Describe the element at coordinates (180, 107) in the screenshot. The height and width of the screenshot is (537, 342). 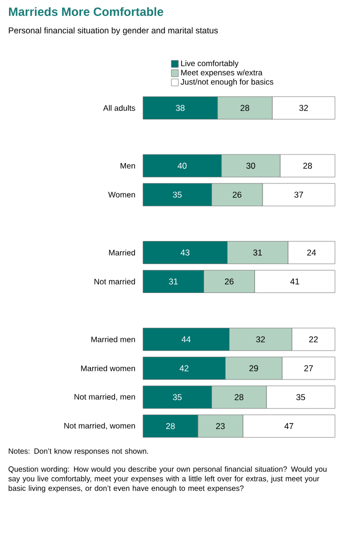
I see `data-label: 38` at that location.